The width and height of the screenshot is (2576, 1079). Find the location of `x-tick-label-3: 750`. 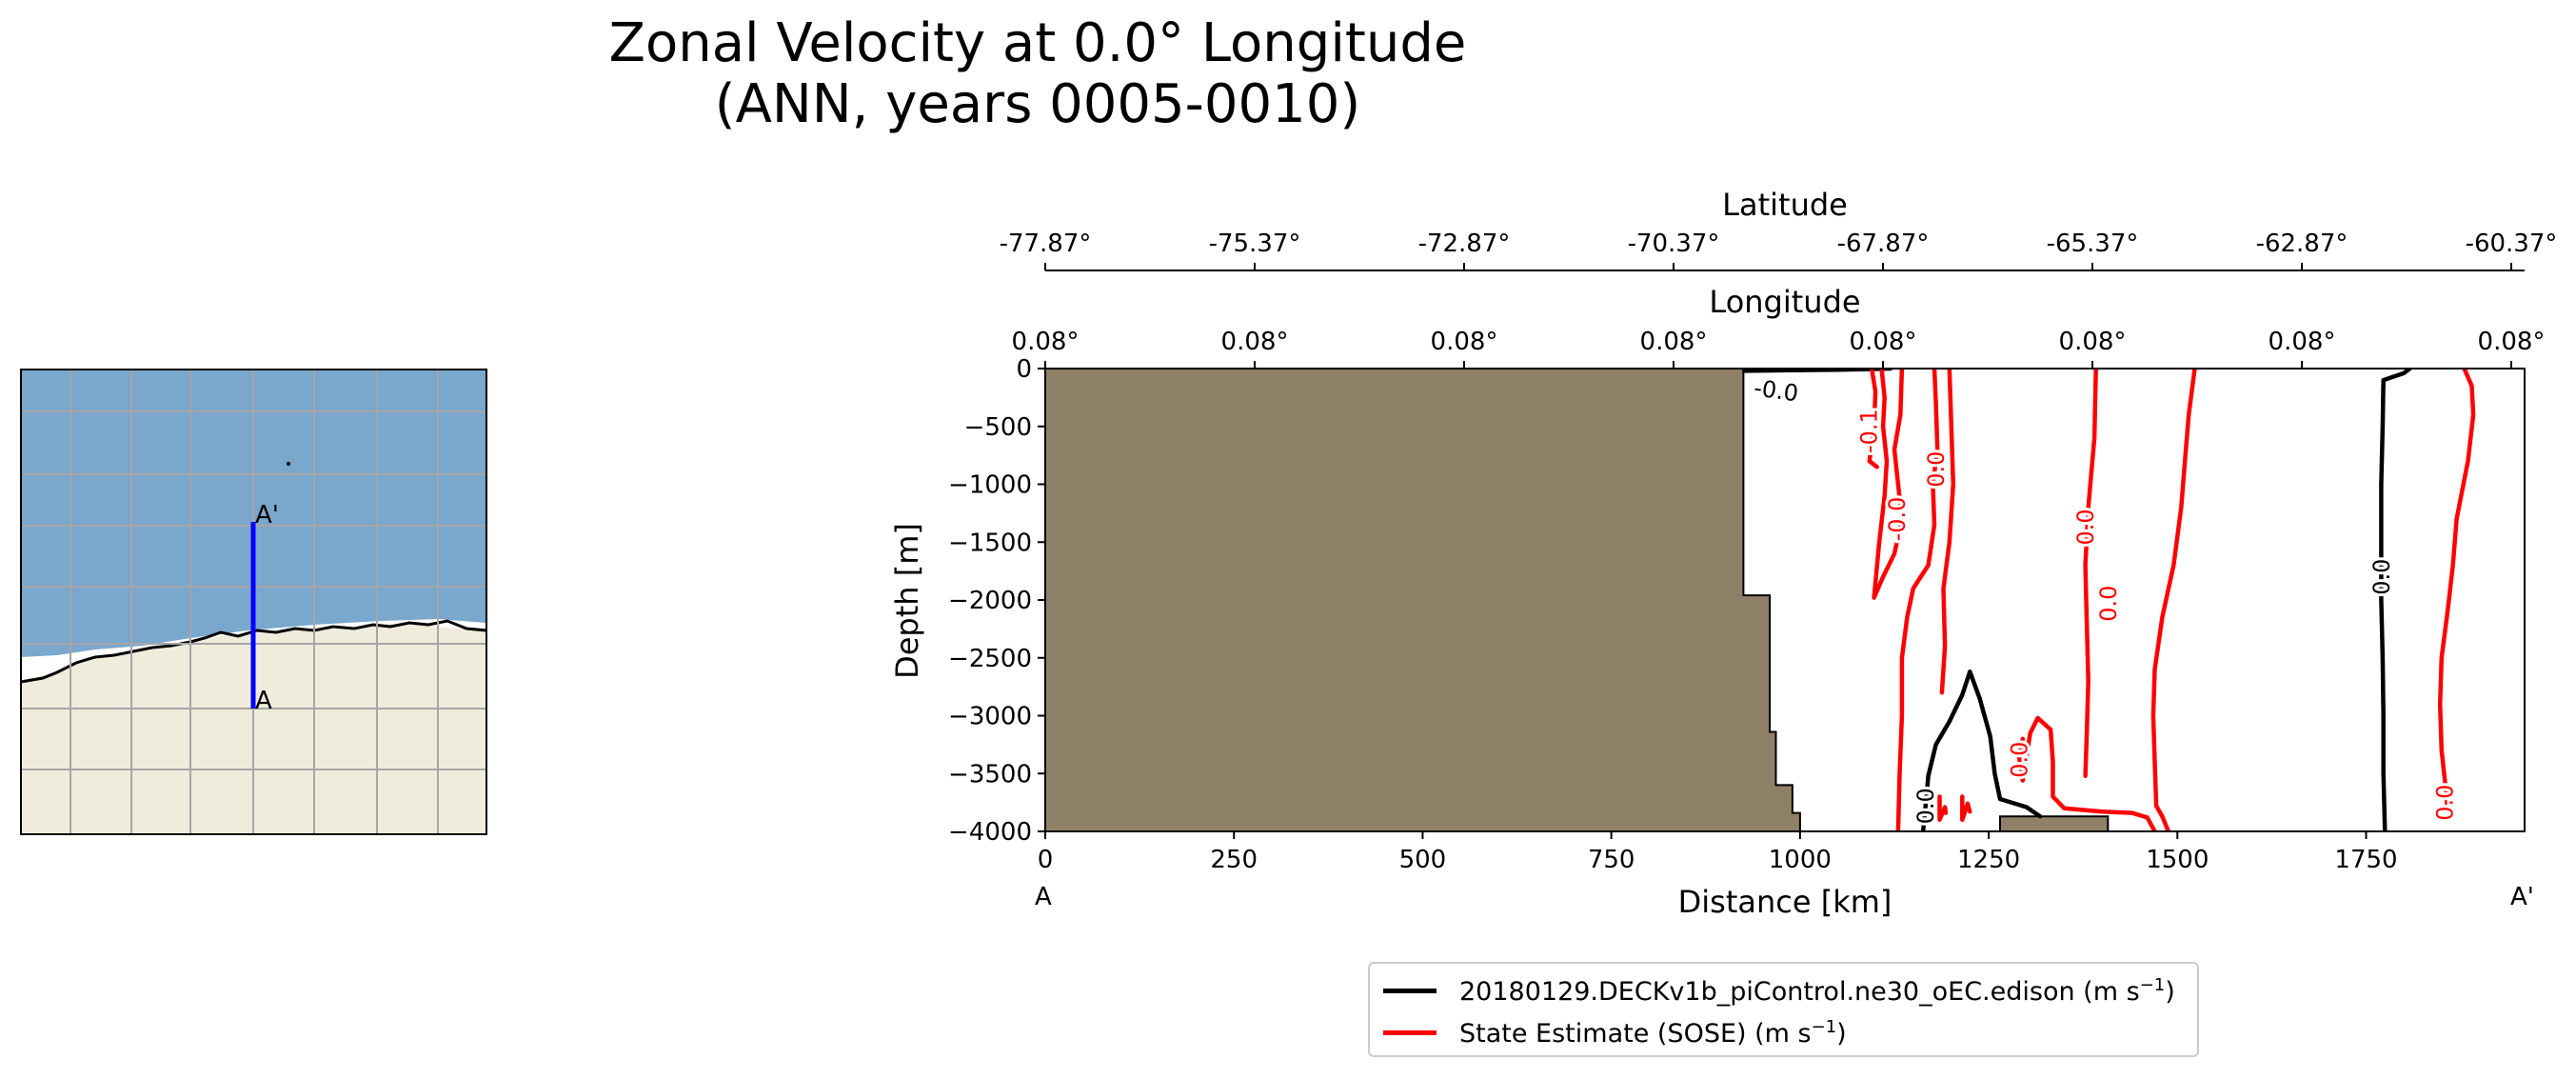

x-tick-label-3: 750 is located at coordinates (1611, 860).